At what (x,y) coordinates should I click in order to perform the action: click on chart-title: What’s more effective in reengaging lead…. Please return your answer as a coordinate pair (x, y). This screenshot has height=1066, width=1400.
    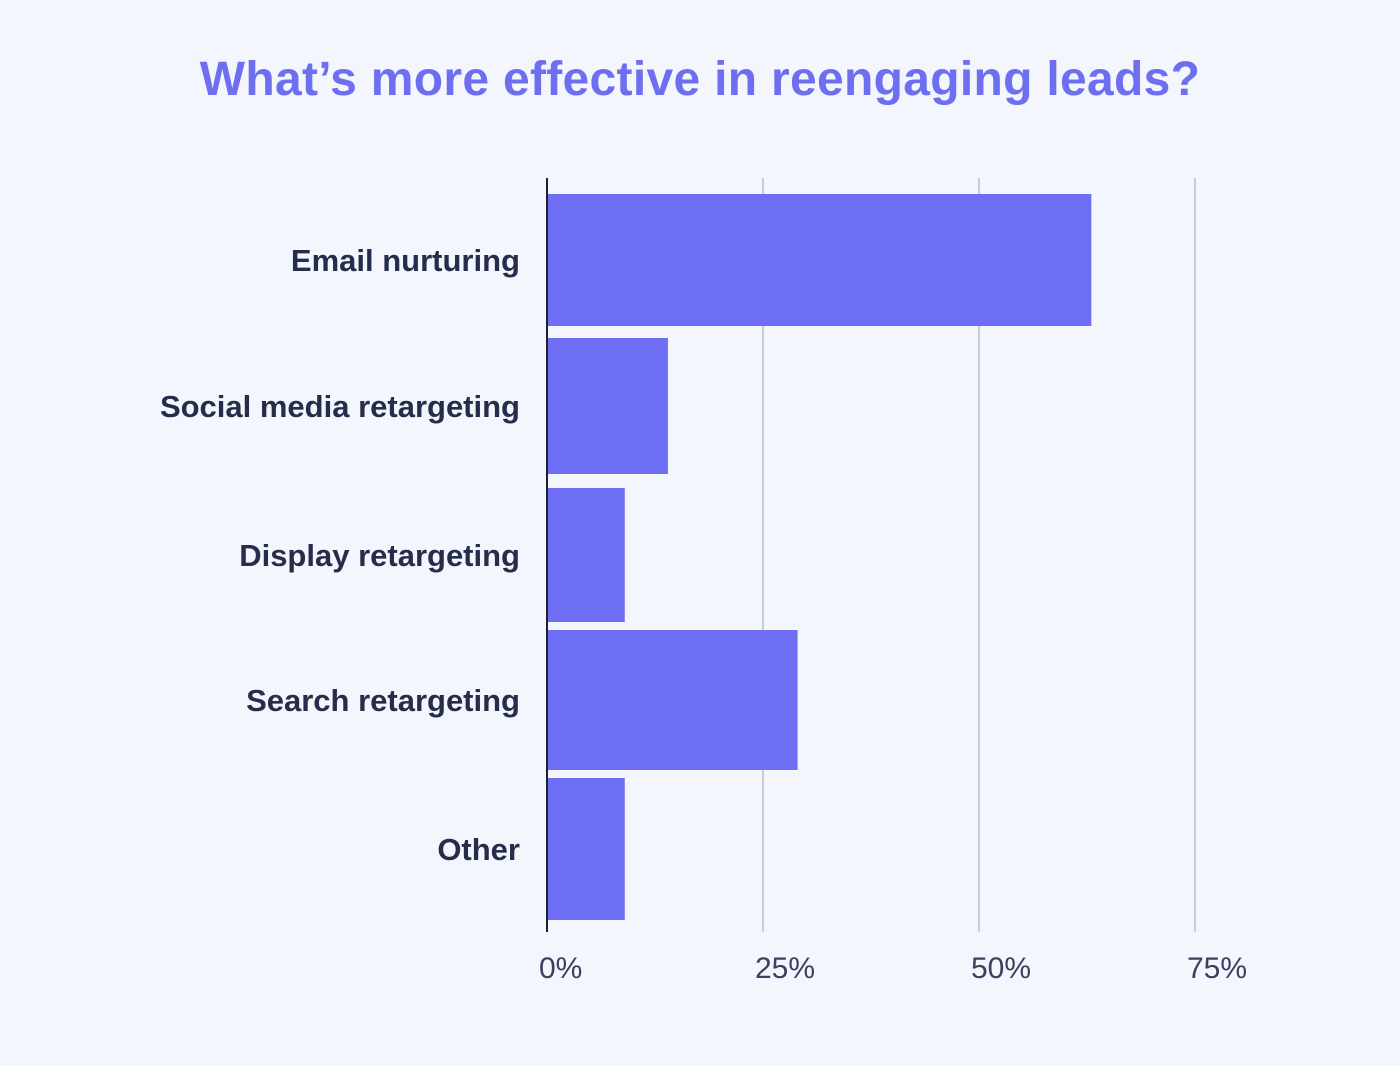
    Looking at the image, I should click on (700, 79).